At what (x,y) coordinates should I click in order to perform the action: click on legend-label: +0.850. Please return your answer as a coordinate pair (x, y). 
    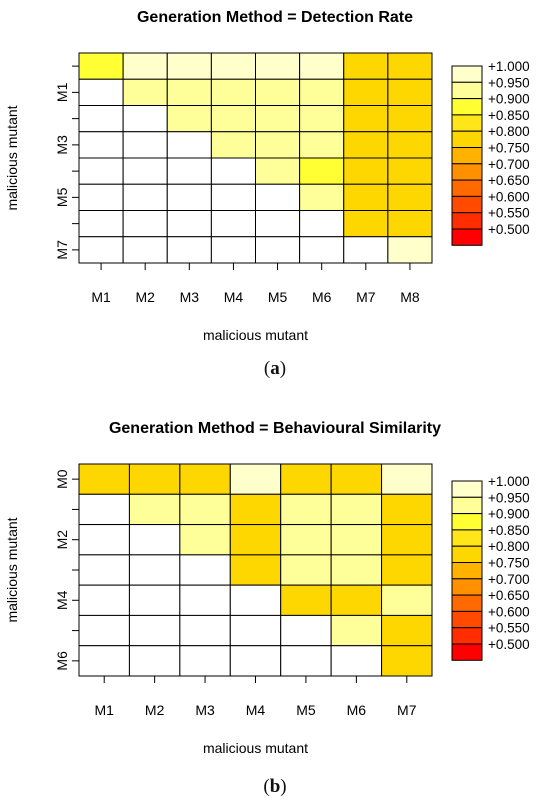
    Looking at the image, I should click on (509, 530).